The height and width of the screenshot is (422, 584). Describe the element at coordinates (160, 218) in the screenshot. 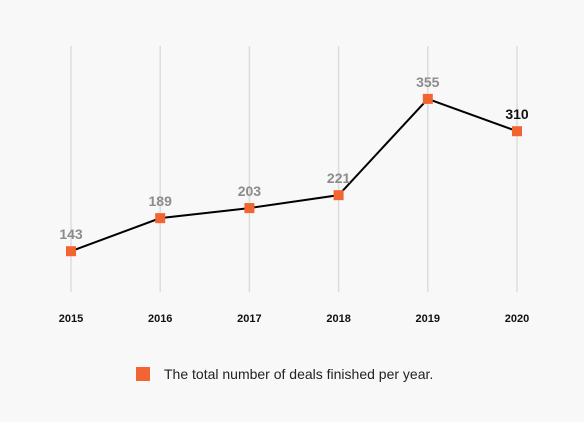

I see `data-point-2016` at that location.